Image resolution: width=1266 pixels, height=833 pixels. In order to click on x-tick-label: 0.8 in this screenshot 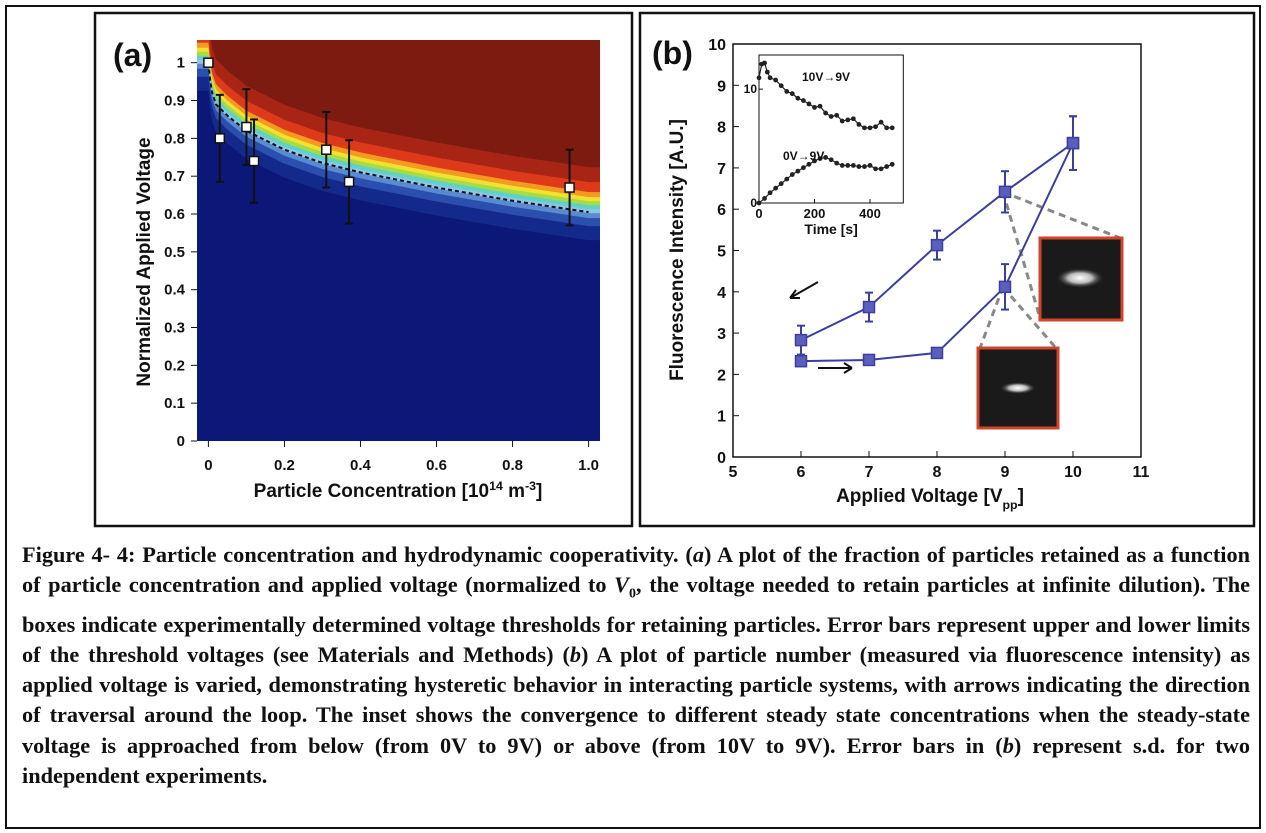, I will do `click(512, 465)`.